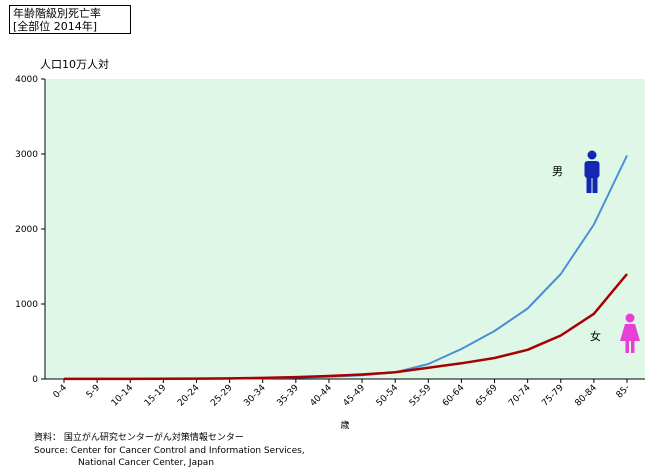 The height and width of the screenshot is (474, 660). What do you see at coordinates (139, 438) in the screenshot?
I see `source-jp: 資料： 国立がん研究センターがん対策情報センター` at bounding box center [139, 438].